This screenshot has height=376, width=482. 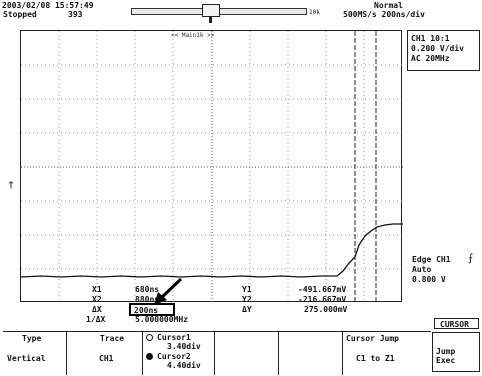 I want to click on sample-rate-timebase: 500MS/s 200ns/div, so click(x=384, y=14).